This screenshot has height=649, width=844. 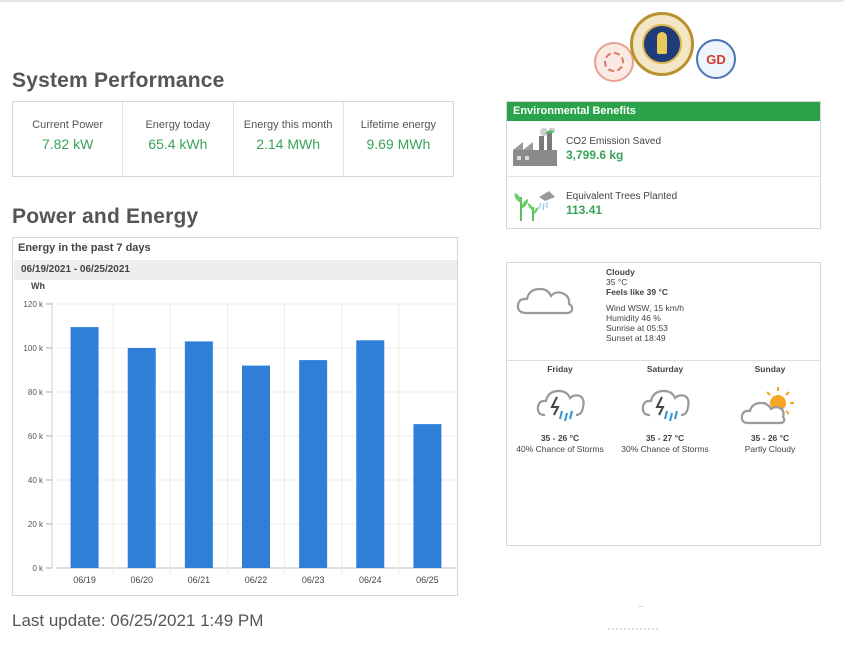 I want to click on y-tick-label: 40 k, so click(x=36, y=480).